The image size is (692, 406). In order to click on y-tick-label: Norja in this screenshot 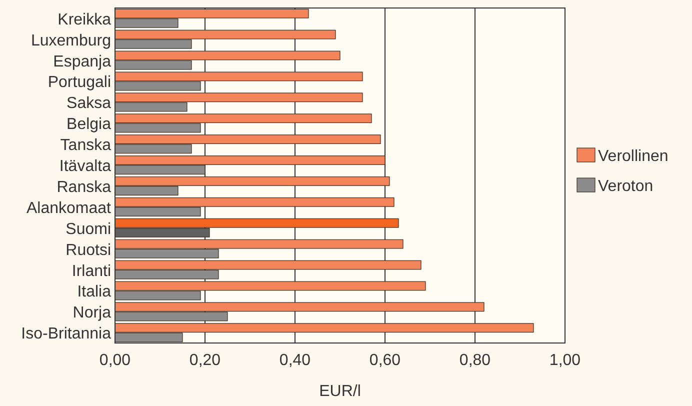, I will do `click(92, 313)`.